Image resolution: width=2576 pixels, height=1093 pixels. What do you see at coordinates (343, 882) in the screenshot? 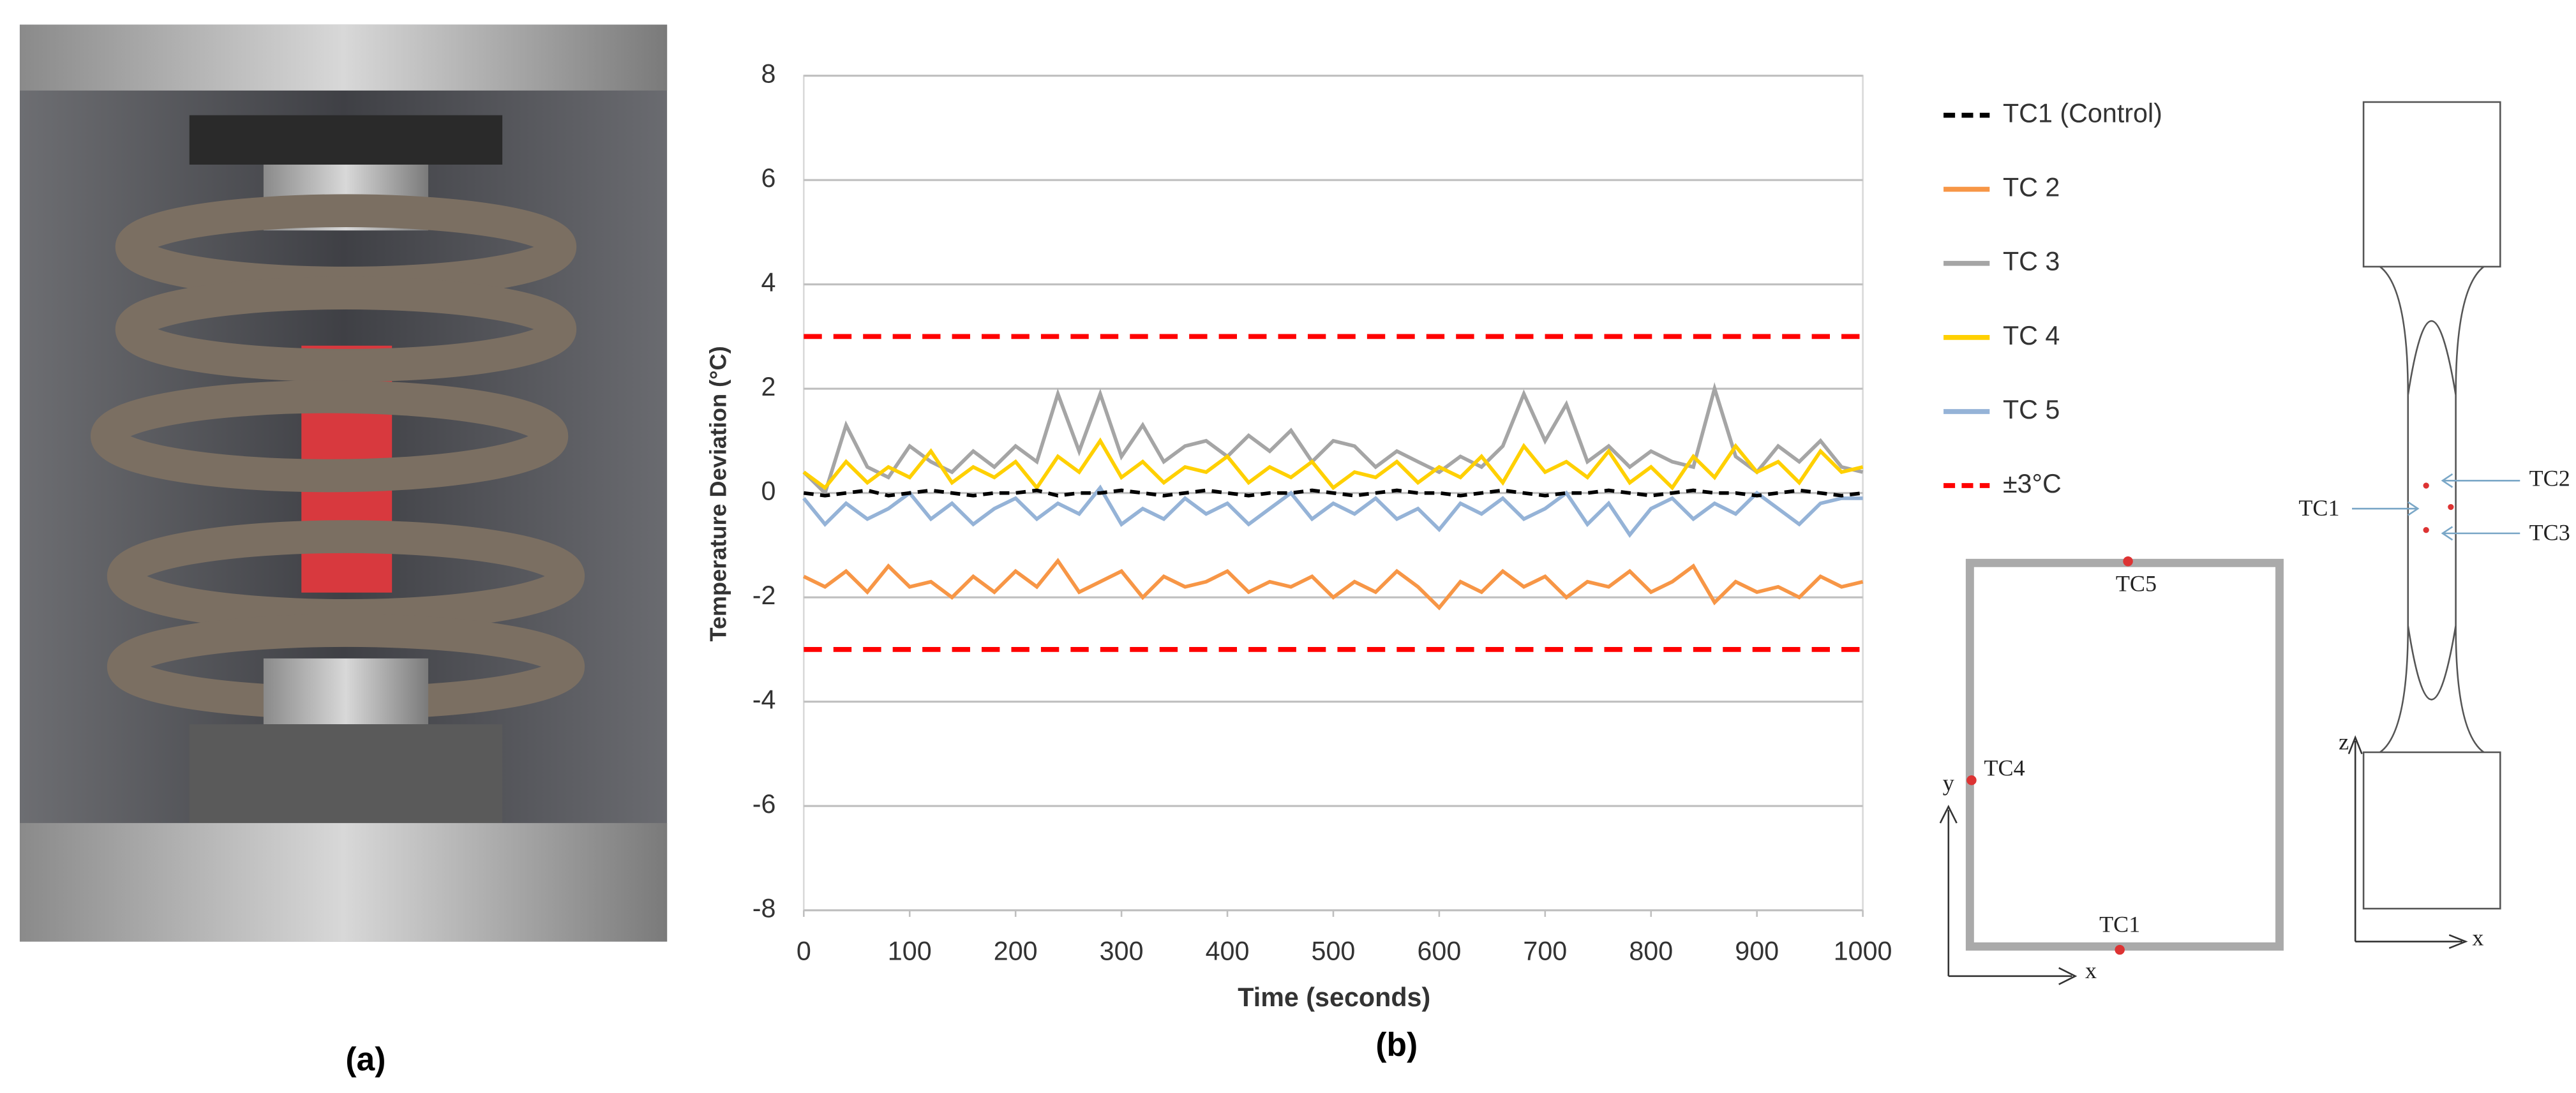
I see `lower-fixture` at bounding box center [343, 882].